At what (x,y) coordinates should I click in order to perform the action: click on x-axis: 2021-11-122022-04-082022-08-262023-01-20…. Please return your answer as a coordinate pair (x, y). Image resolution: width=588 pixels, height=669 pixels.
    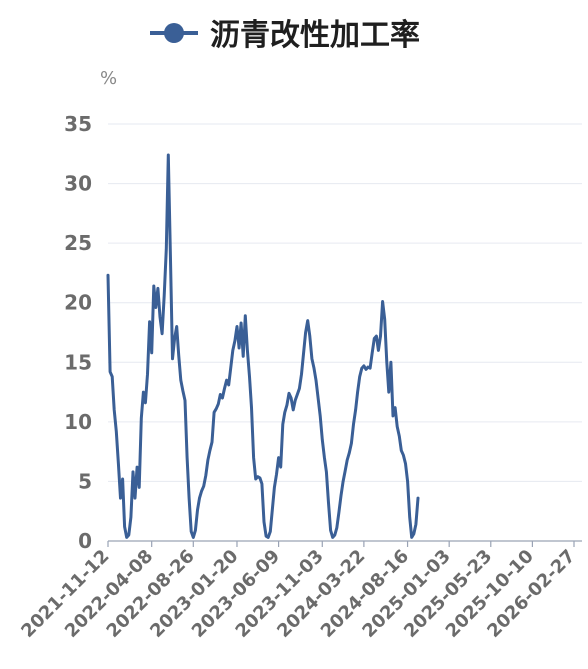
    Looking at the image, I should click on (299, 591).